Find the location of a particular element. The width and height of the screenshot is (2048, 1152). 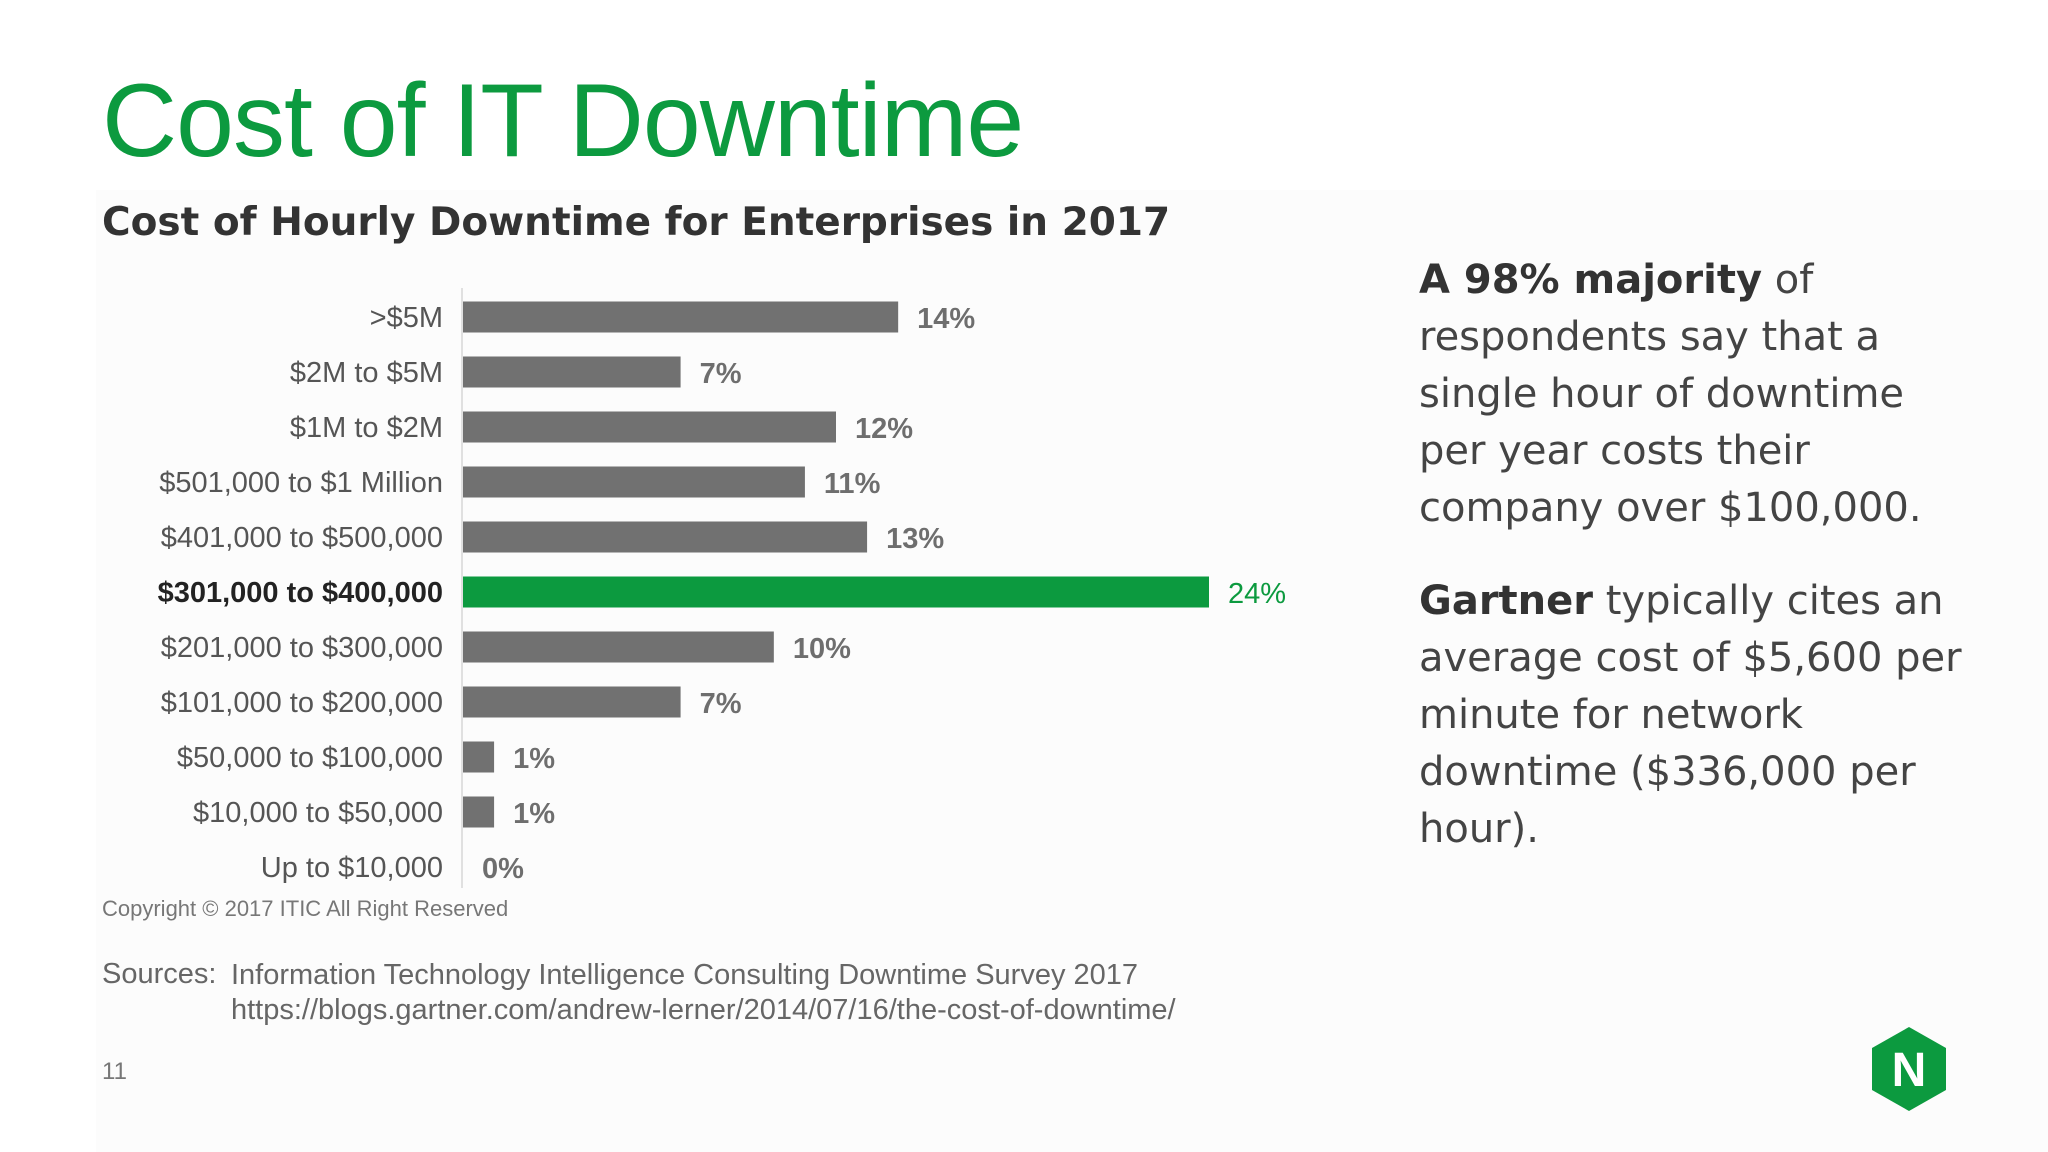

value-label: 14% is located at coordinates (946, 319).